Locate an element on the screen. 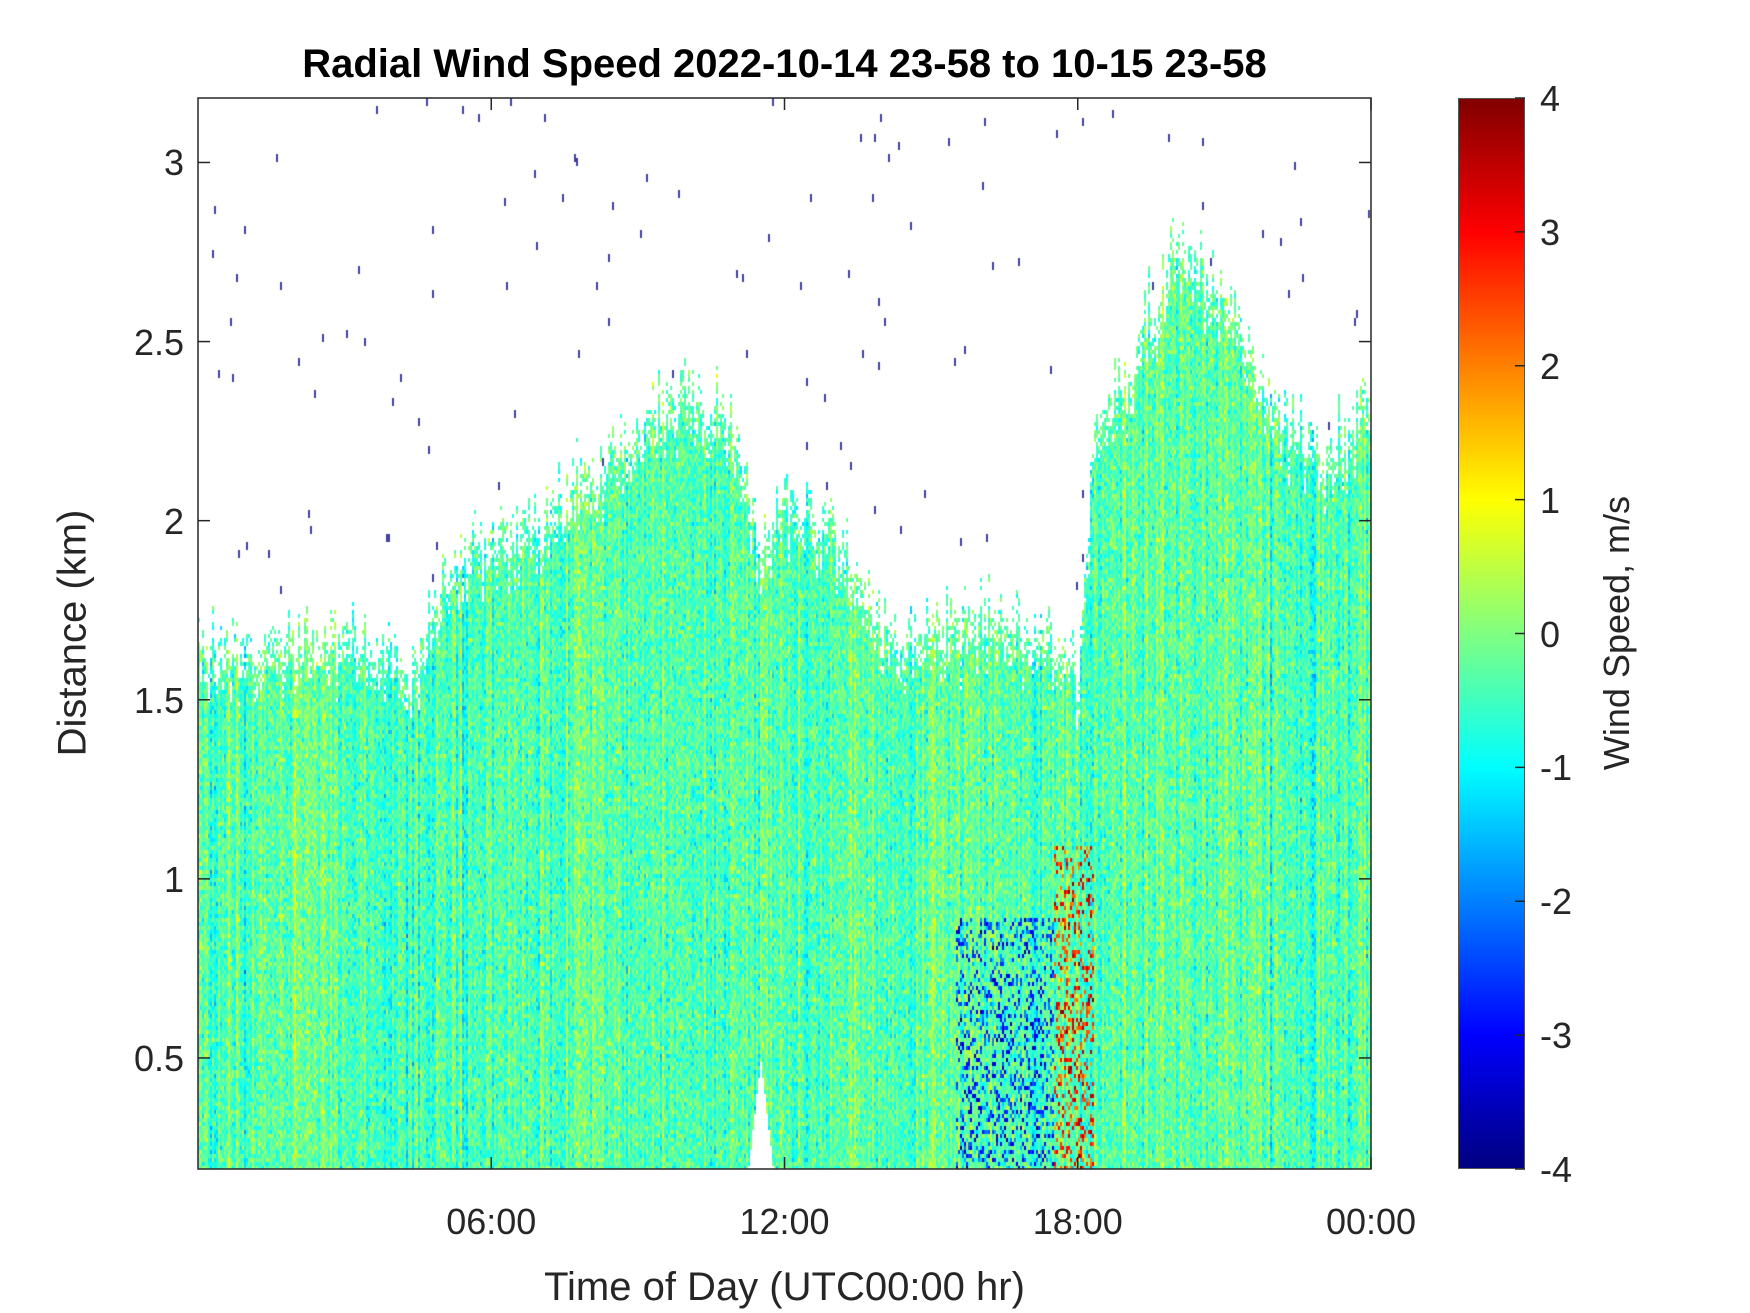  x-tick-label: 06:00 is located at coordinates (491, 1221).